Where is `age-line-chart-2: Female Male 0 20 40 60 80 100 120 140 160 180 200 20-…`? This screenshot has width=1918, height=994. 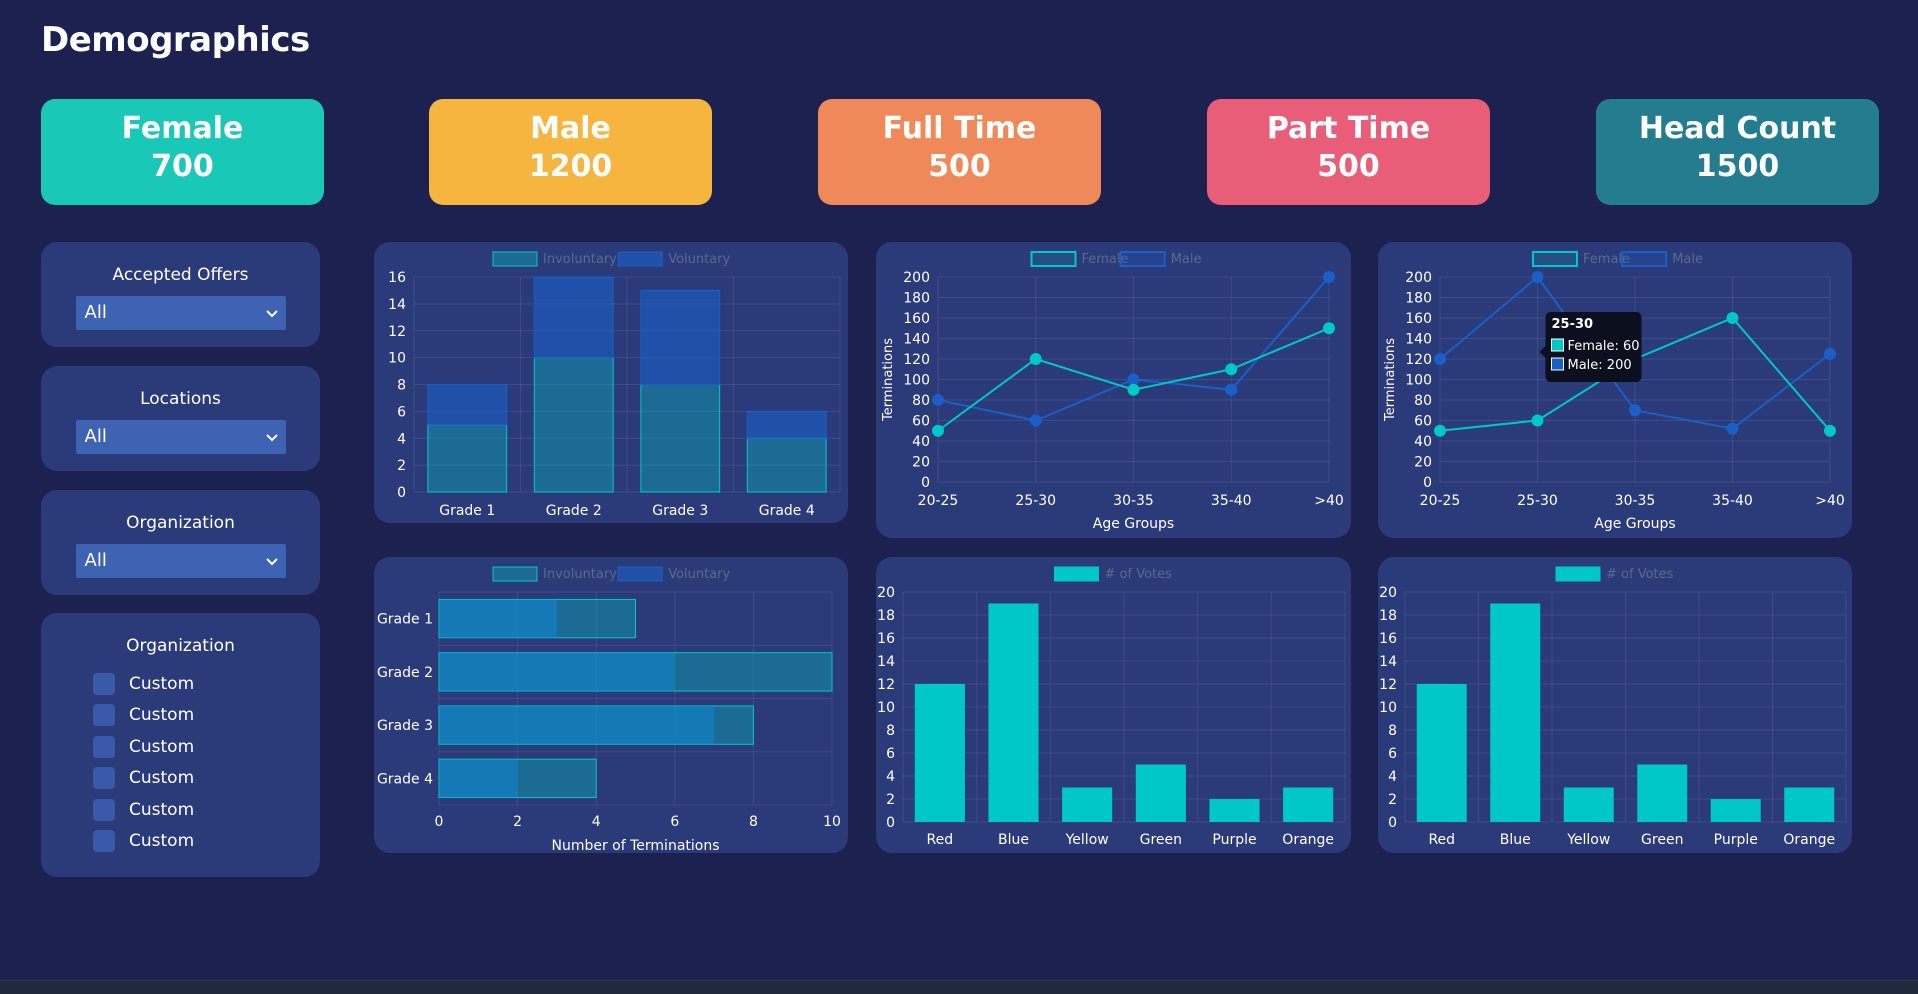
age-line-chart-2: Female Male 0 20 40 60 80 100 120 140 160 180 200 20-… is located at coordinates (1615, 390).